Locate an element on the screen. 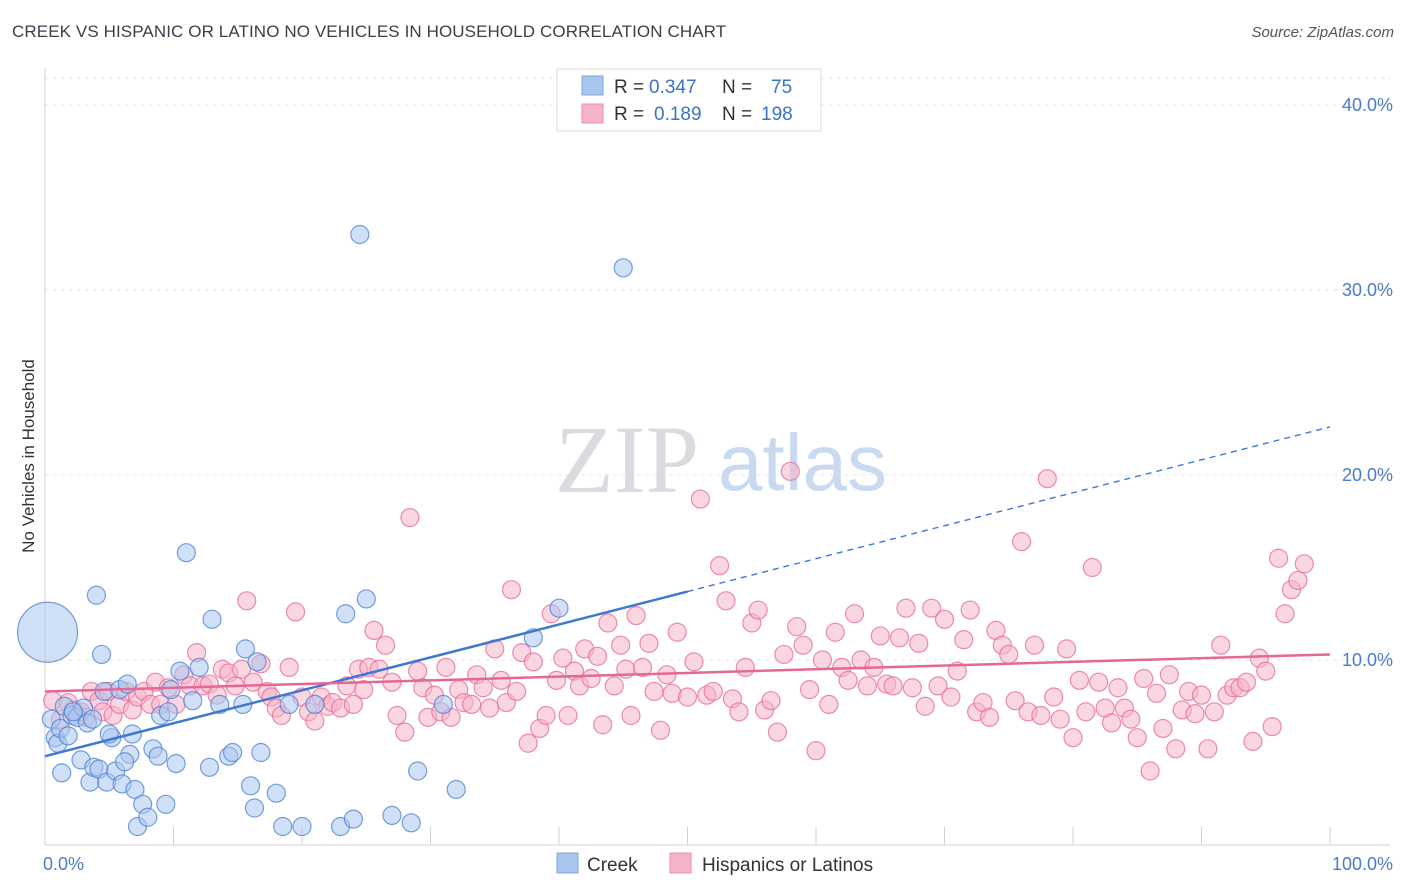 This screenshot has height=892, width=1406. watermark-zip: ZIP is located at coordinates (627, 459).